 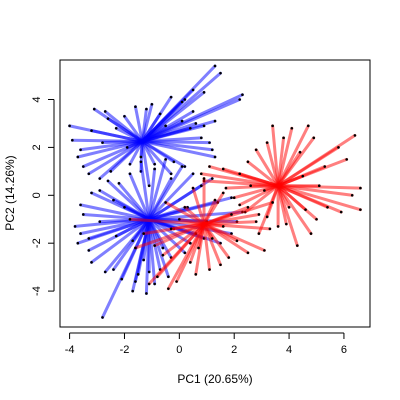 I want to click on x-axis-title: PC1 (20.65%), so click(x=214, y=379).